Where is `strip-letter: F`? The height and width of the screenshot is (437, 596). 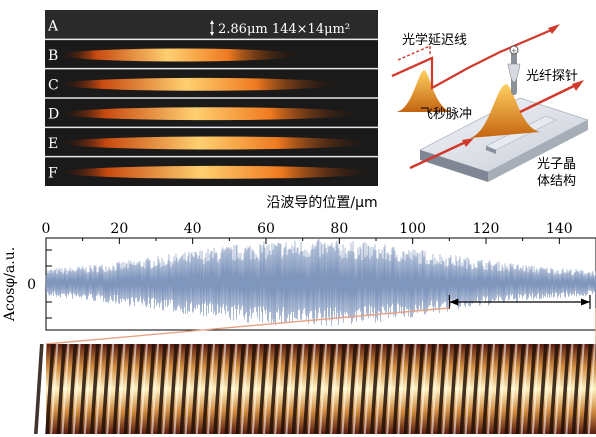
strip-letter: F is located at coordinates (53, 173).